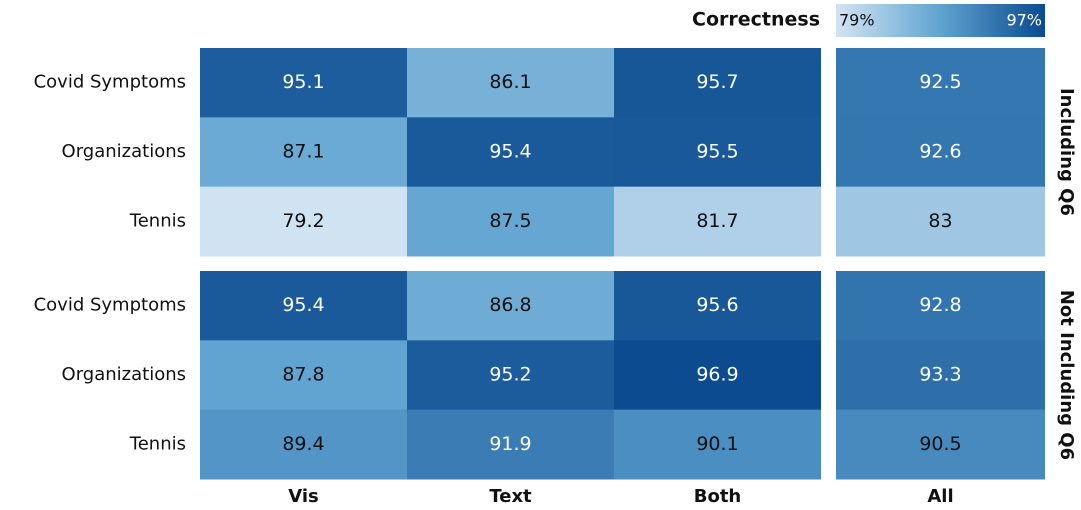 Image resolution: width=1081 pixels, height=510 pixels. I want to click on cell-label: 96.9, so click(717, 374).